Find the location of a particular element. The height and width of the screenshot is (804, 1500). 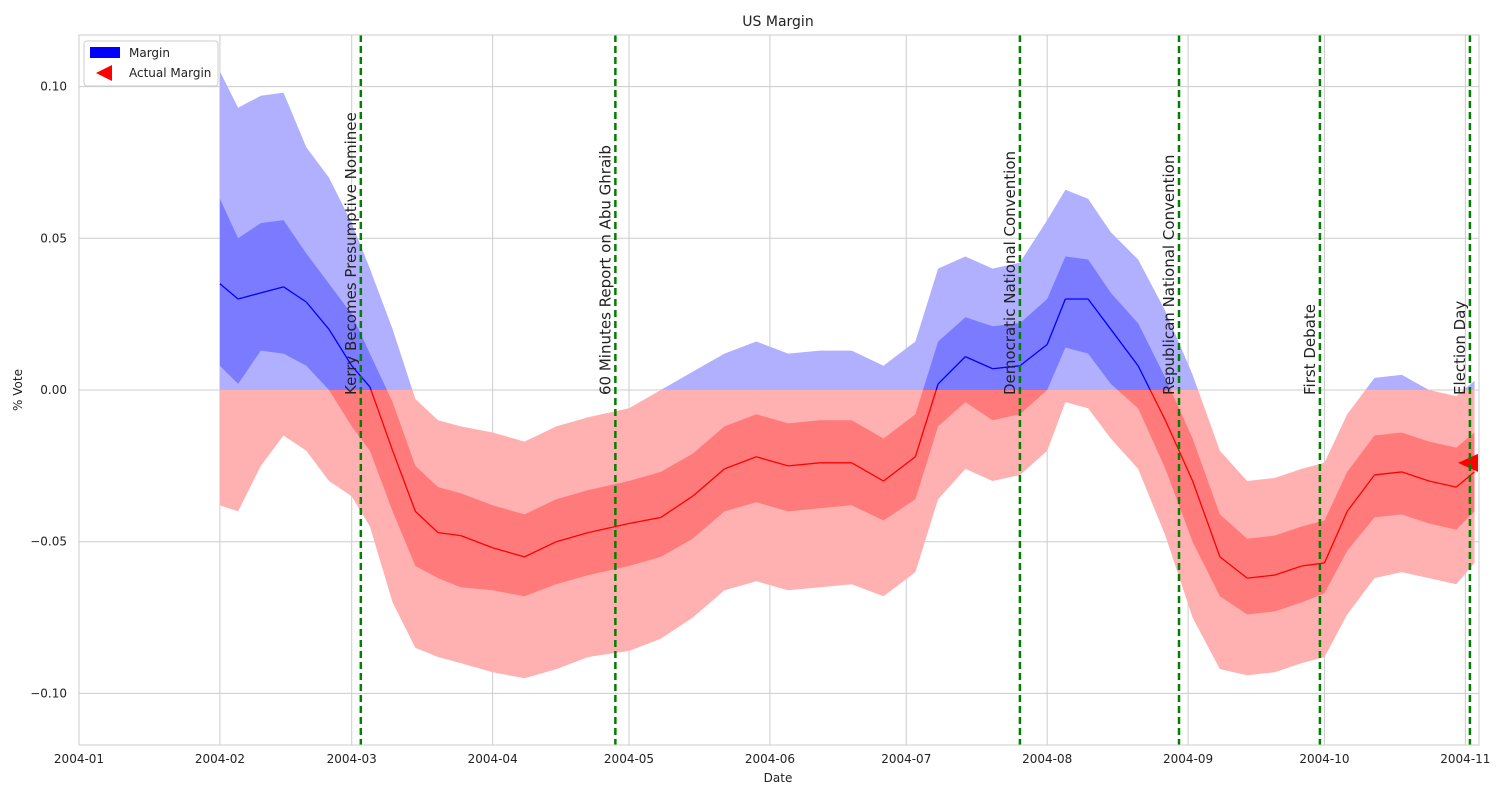

event-label: 60 Minutes Report on Abu Ghraib is located at coordinates (605, 270).